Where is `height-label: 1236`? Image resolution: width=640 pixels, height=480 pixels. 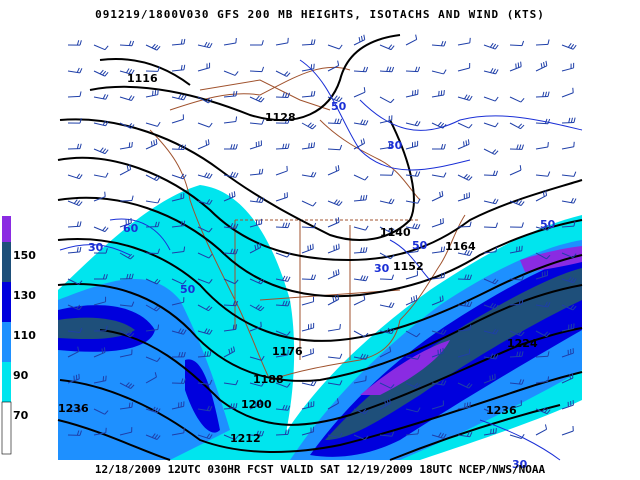 height-label: 1236 is located at coordinates (73, 408).